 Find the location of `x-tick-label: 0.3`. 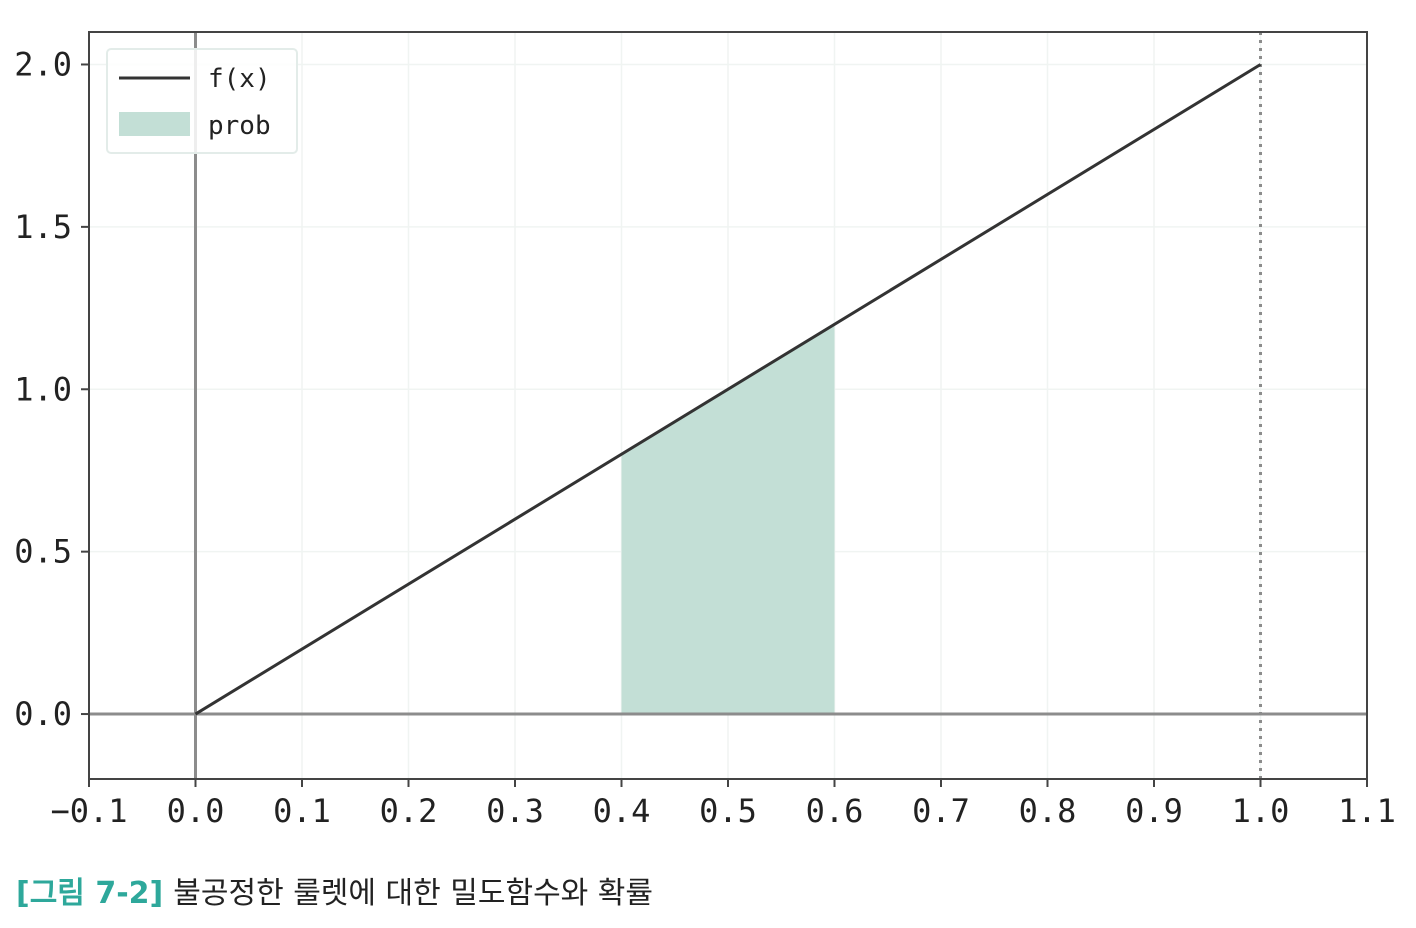

x-tick-label: 0.3 is located at coordinates (515, 811).